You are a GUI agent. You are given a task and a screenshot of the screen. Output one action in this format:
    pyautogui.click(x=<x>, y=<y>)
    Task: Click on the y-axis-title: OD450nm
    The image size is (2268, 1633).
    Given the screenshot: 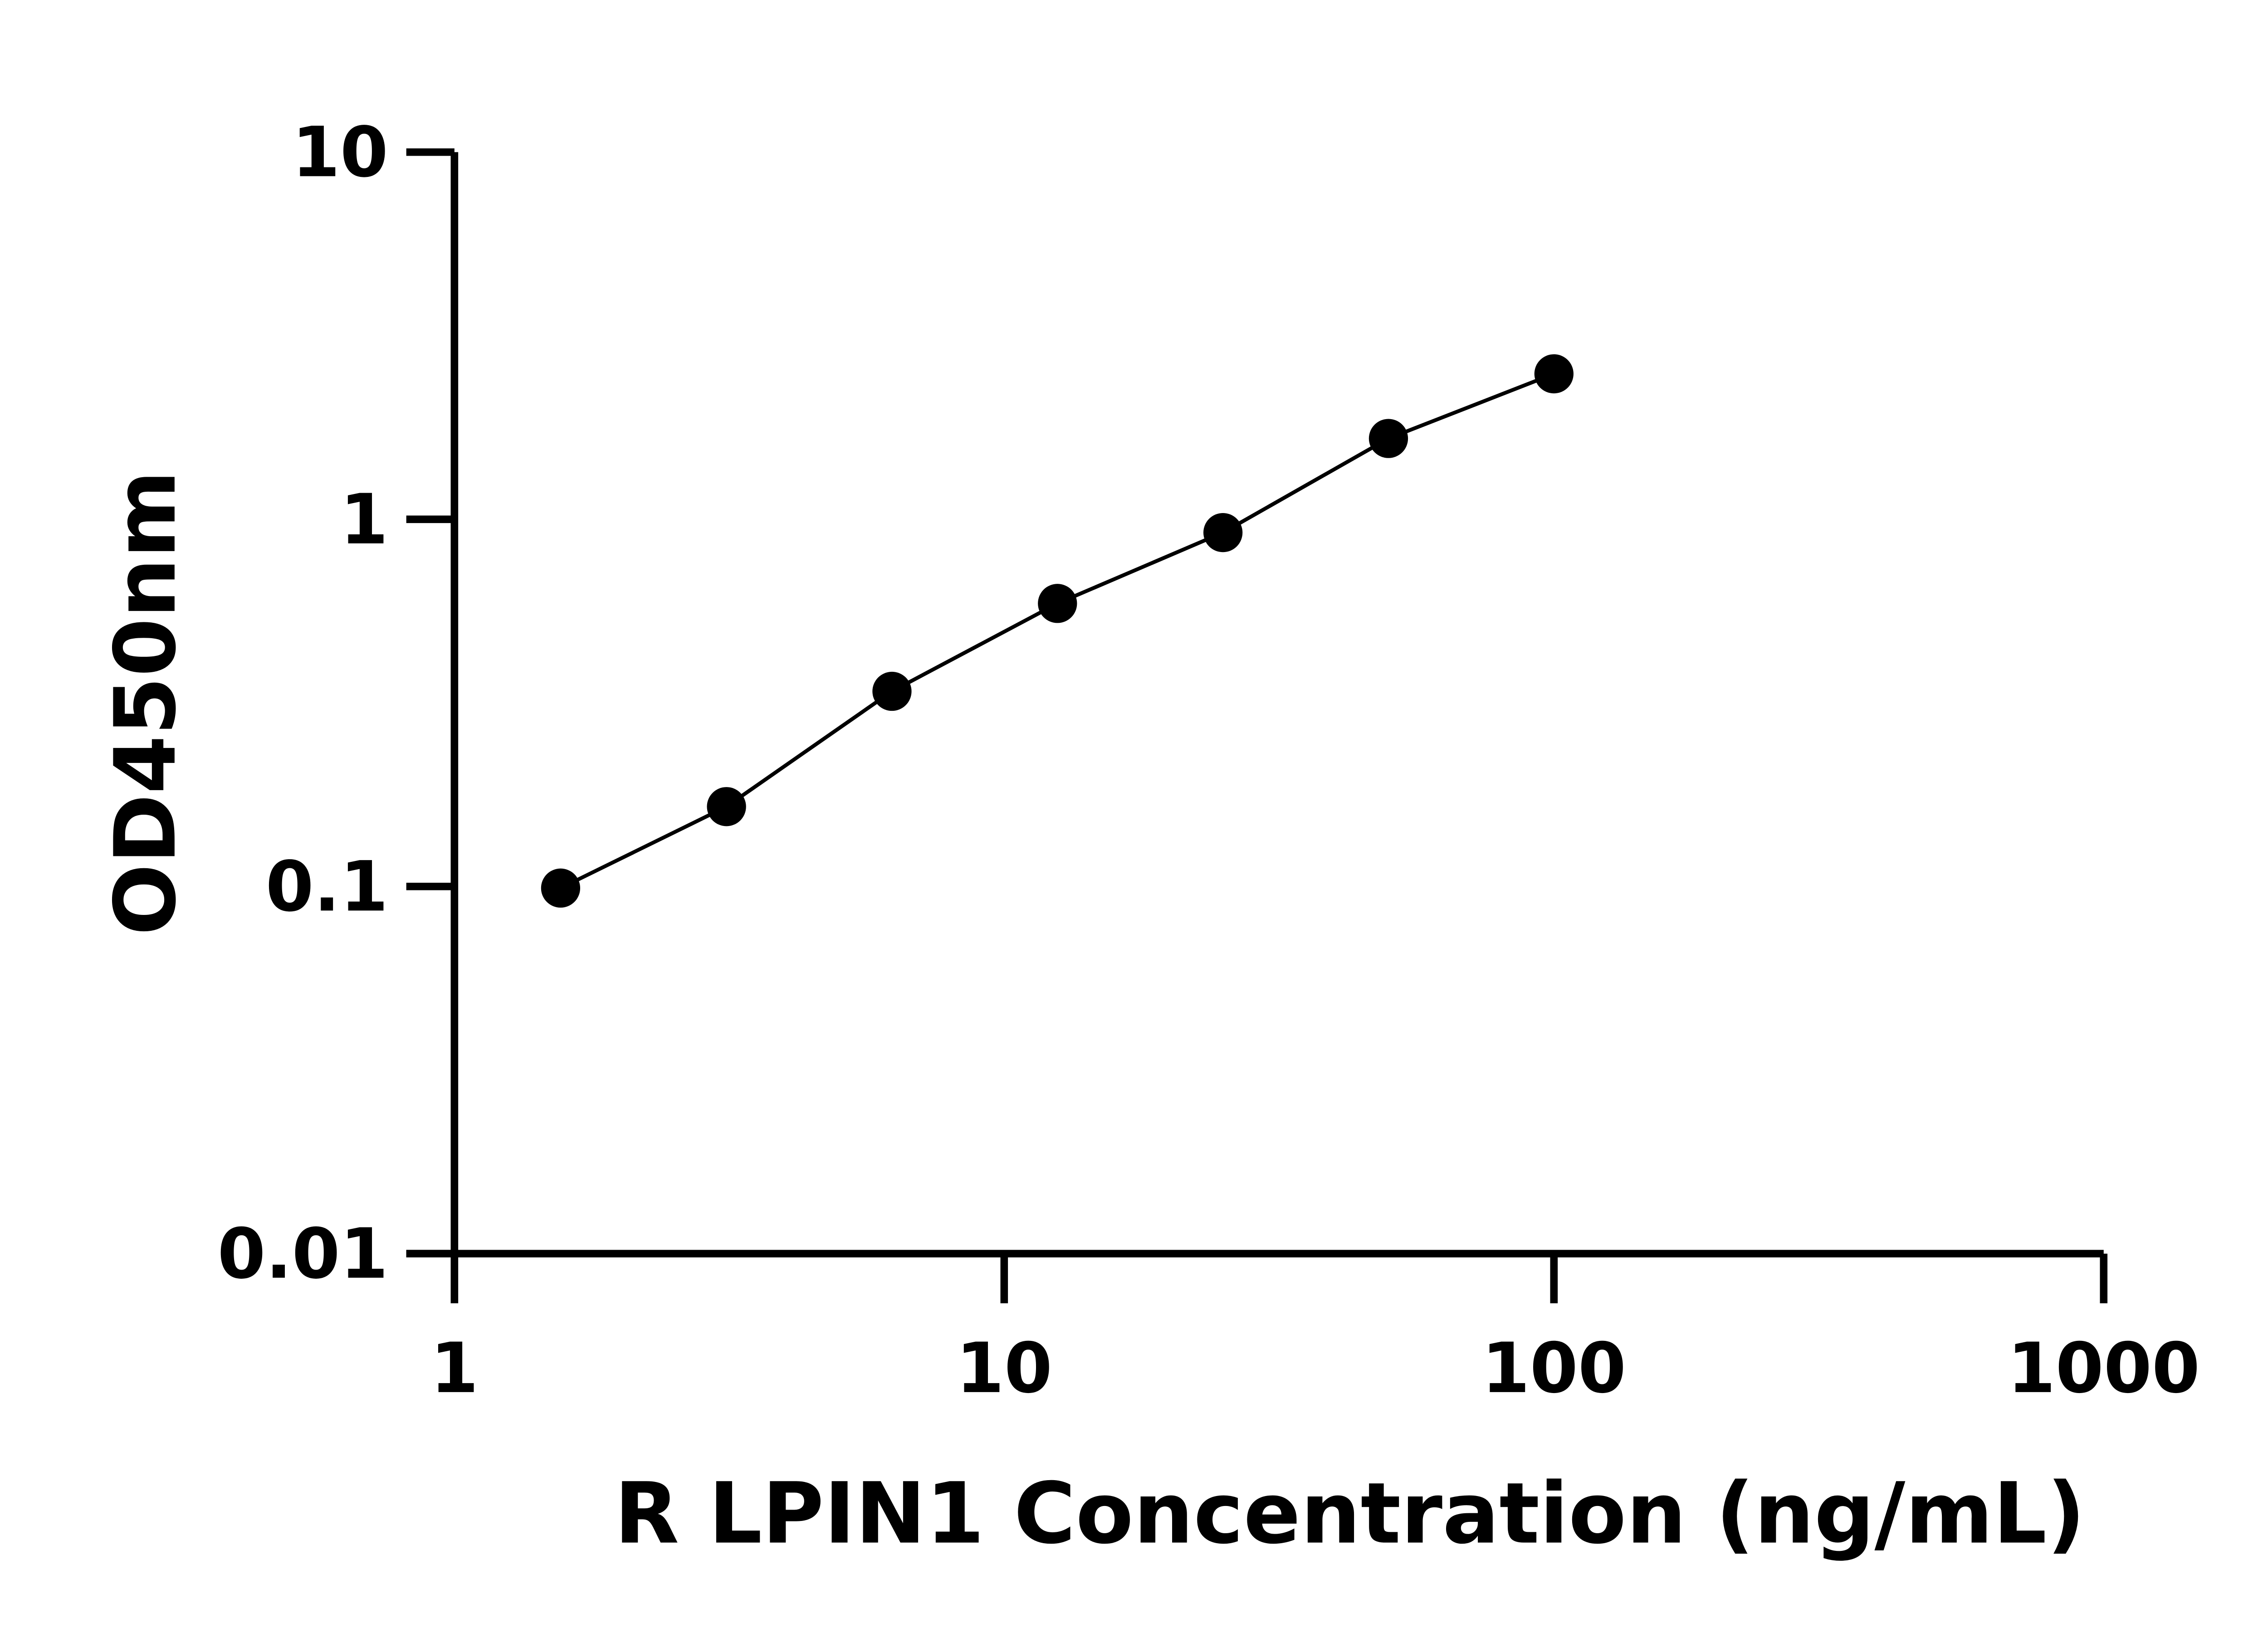 What is the action you would take?
    pyautogui.click(x=146, y=703)
    